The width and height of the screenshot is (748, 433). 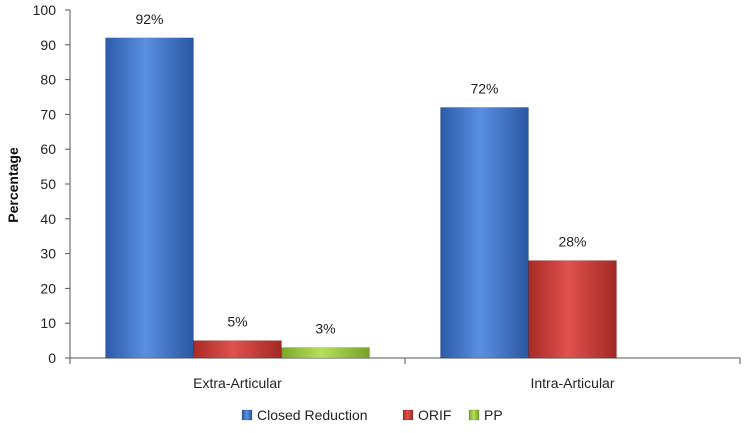 What do you see at coordinates (325, 329) in the screenshot?
I see `data-label: 3%` at bounding box center [325, 329].